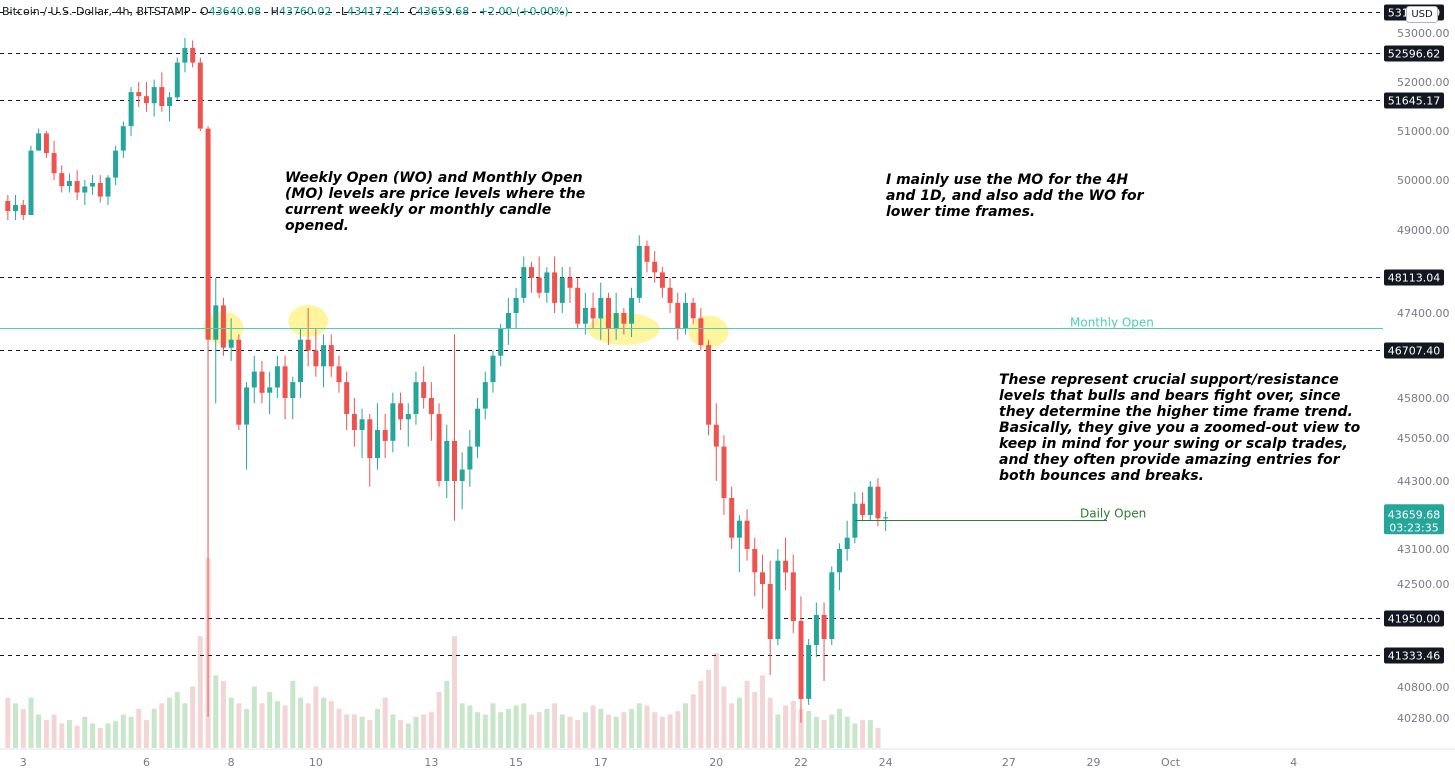 This screenshot has height=775, width=1455. What do you see at coordinates (431, 762) in the screenshot?
I see `time-tick-label: 13` at bounding box center [431, 762].